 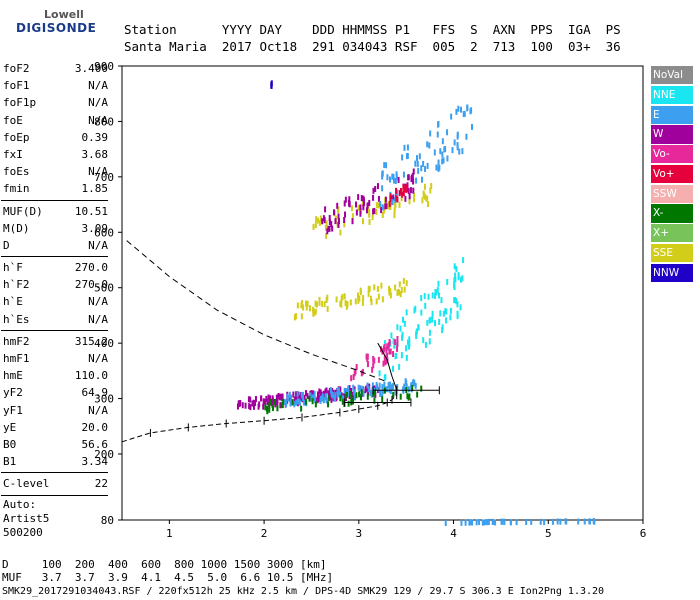 What do you see at coordinates (10, 444) in the screenshot?
I see `param-name: B0` at bounding box center [10, 444].